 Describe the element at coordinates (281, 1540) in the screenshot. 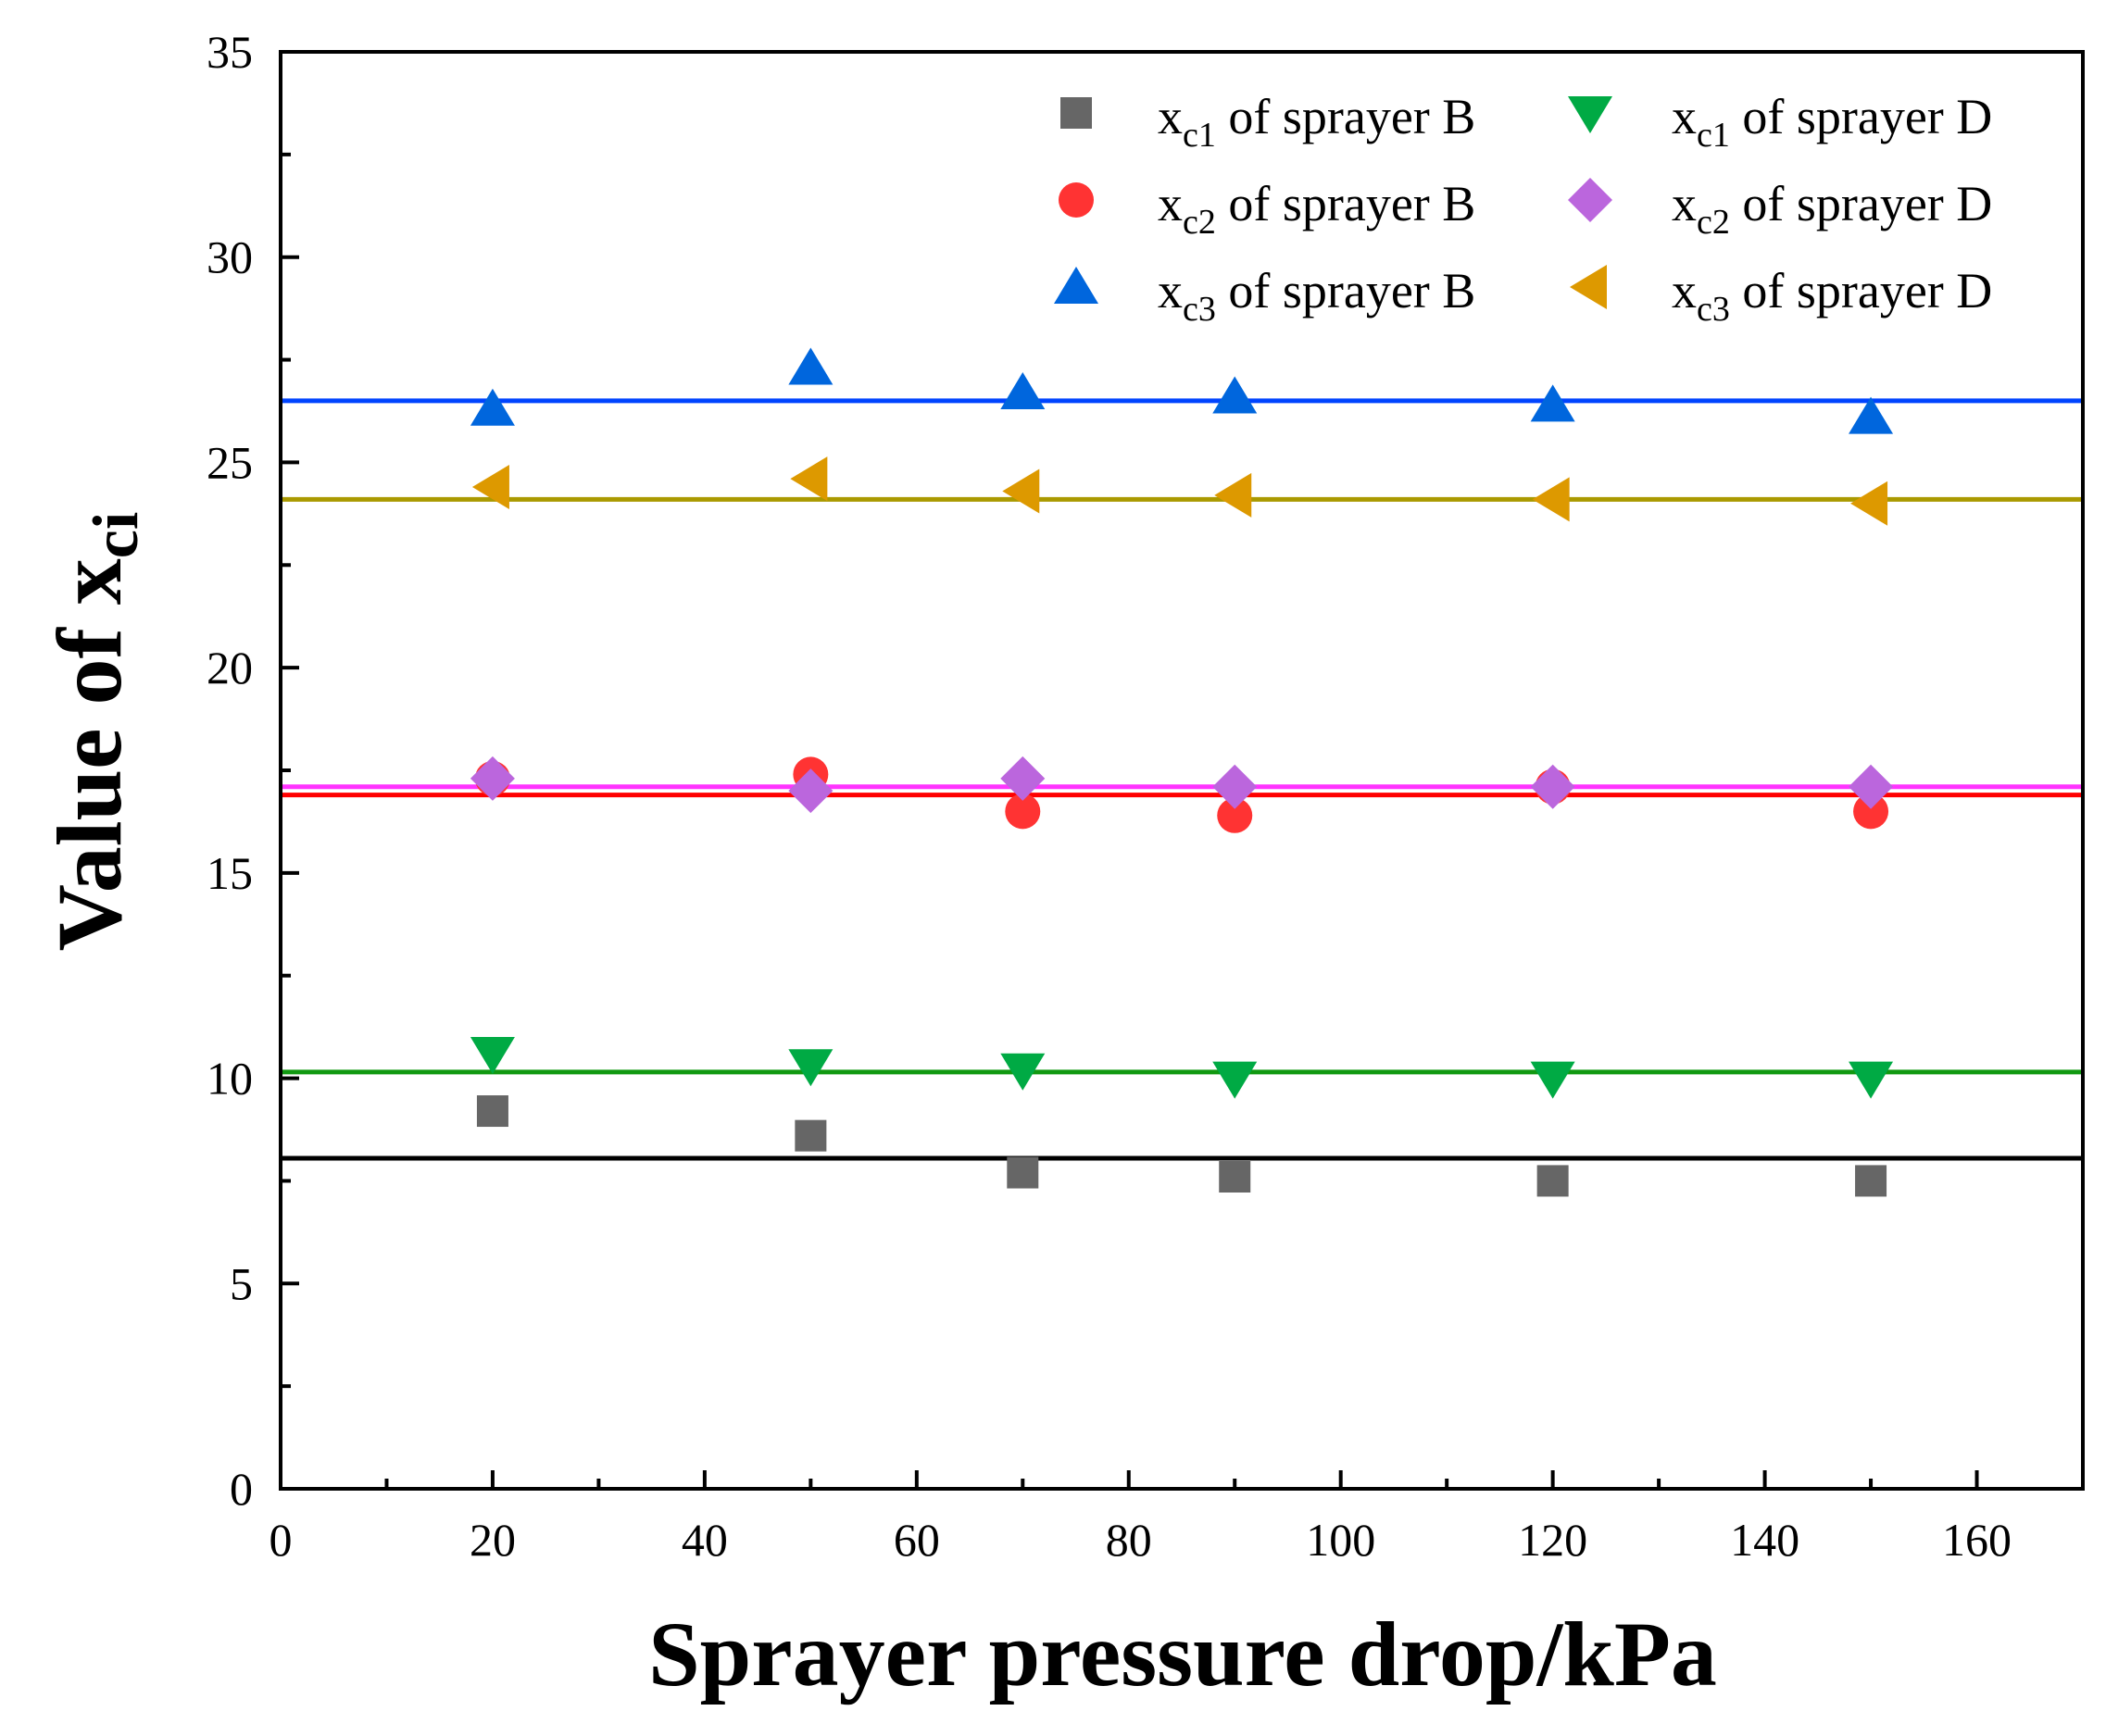

I see `x-tick-label: 0` at that location.